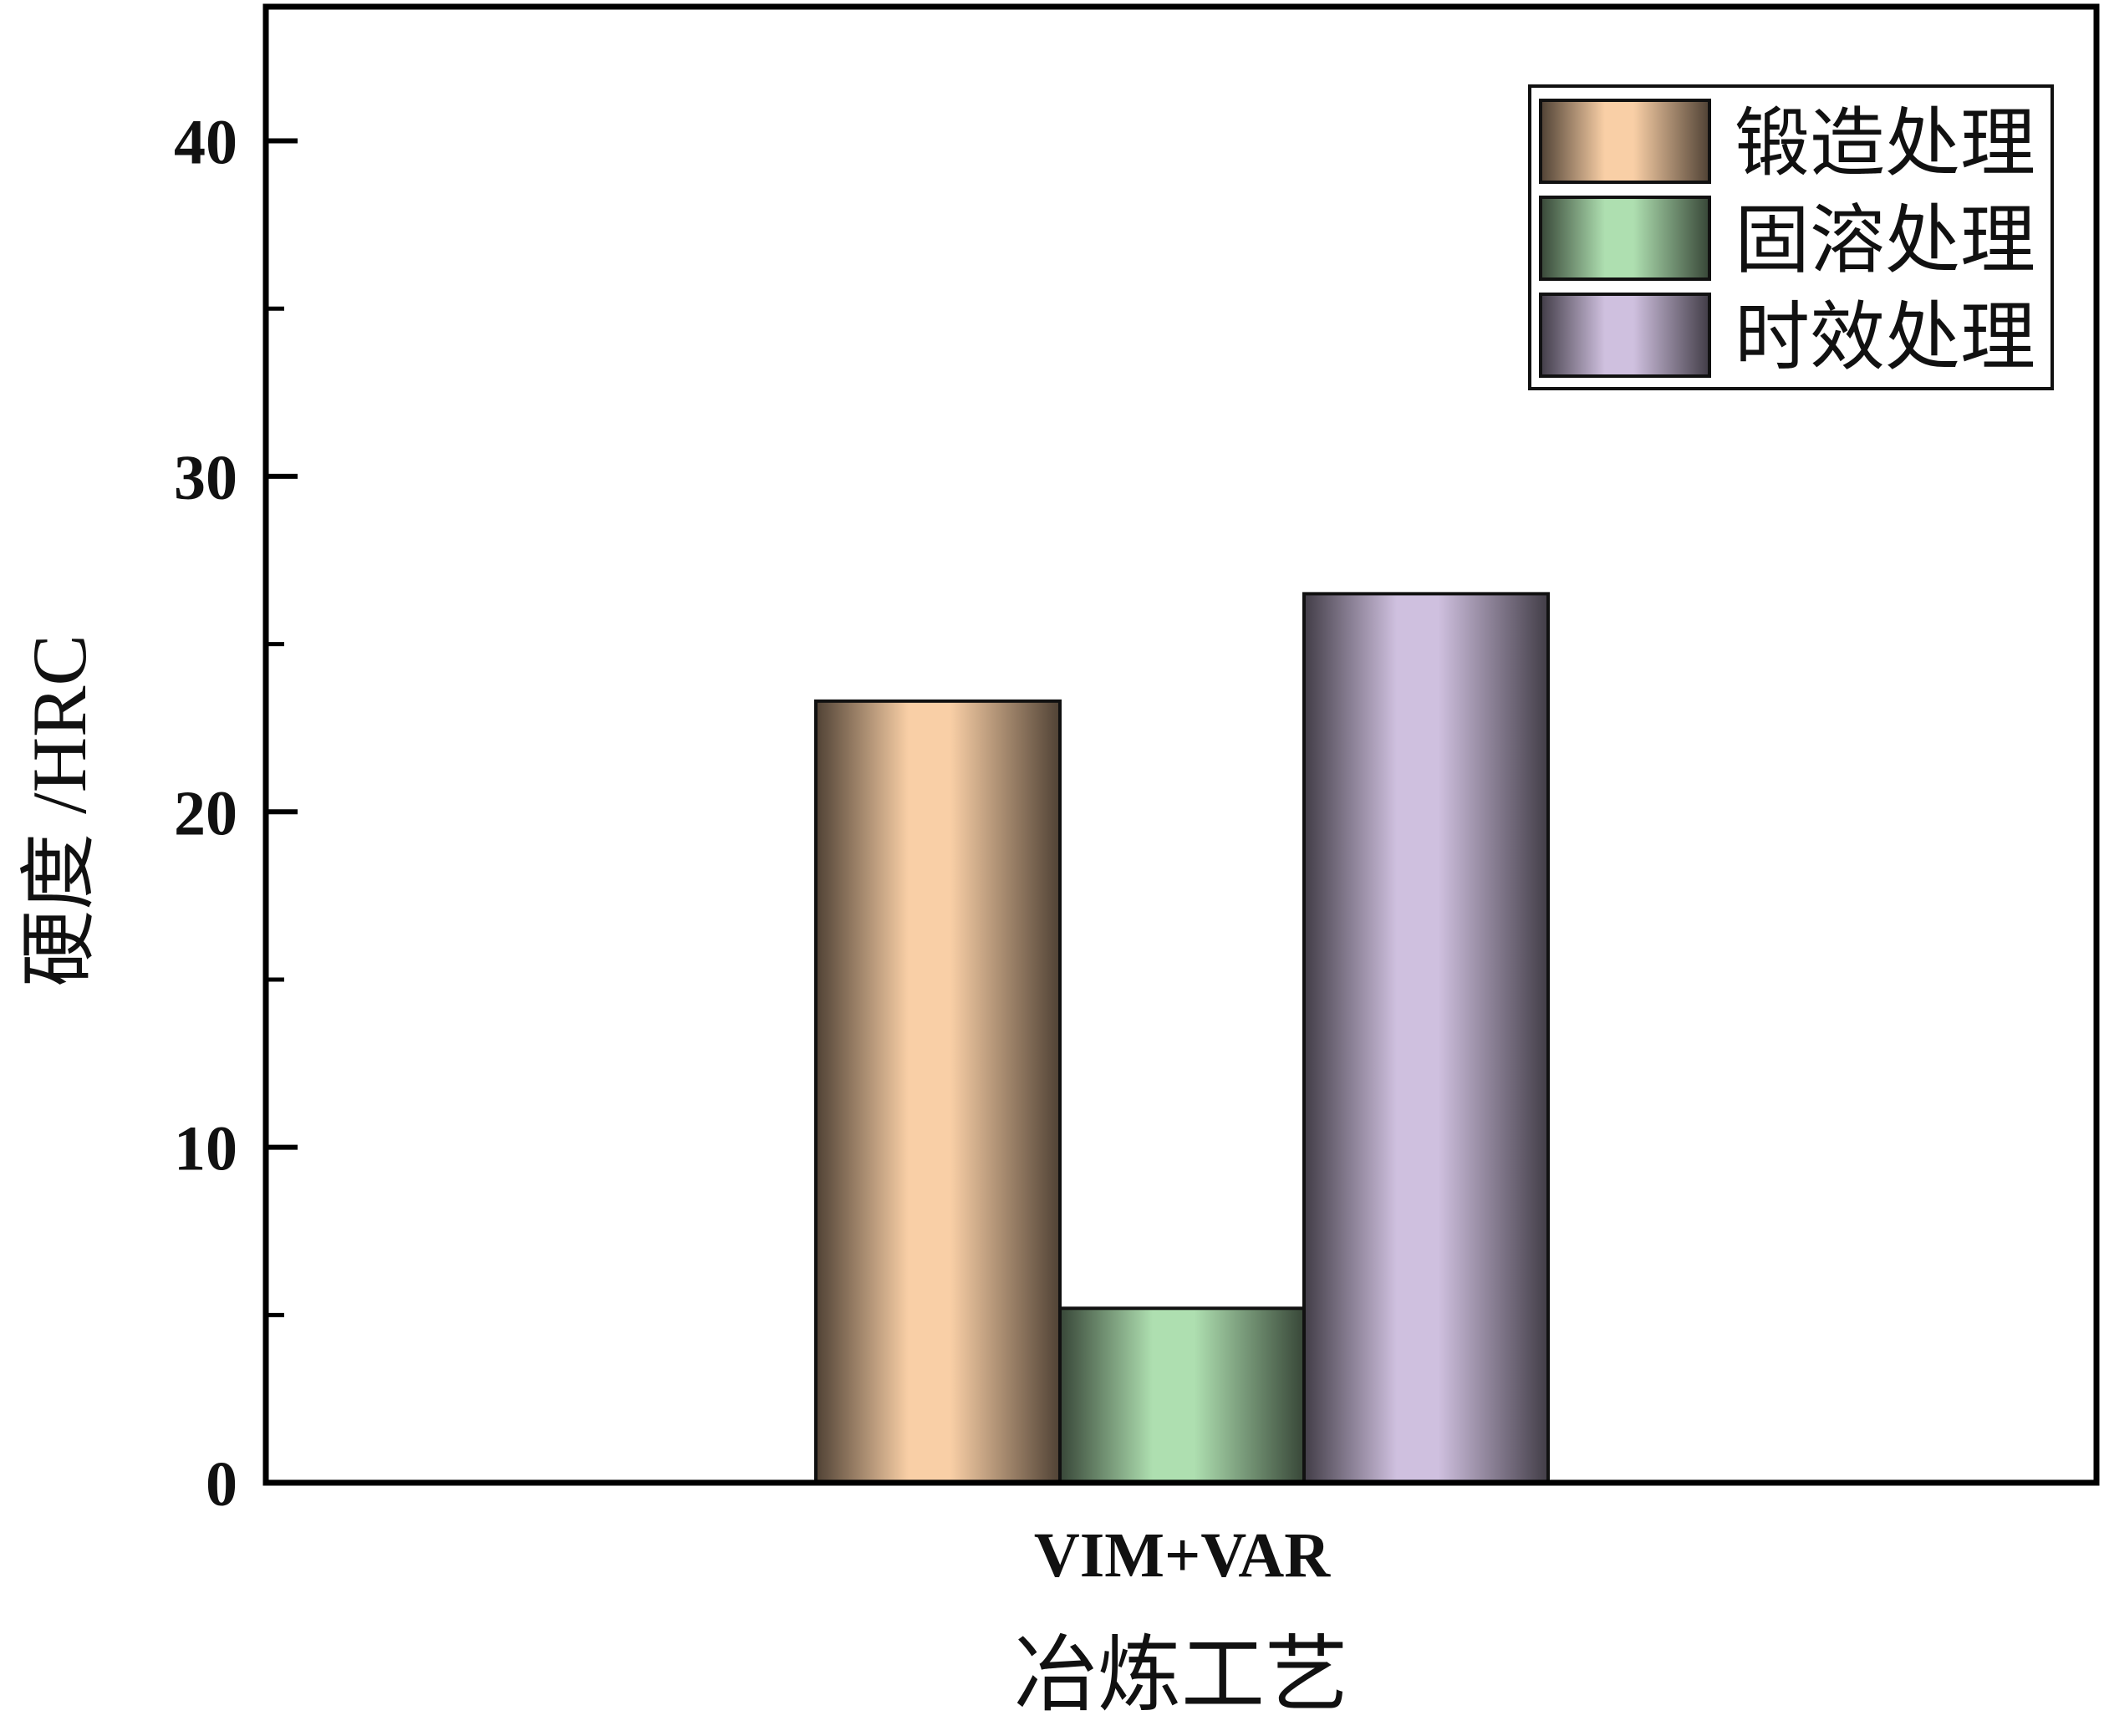 The height and width of the screenshot is (1736, 2104). Describe the element at coordinates (59, 810) in the screenshot. I see `y-axis-title: 硬度 /HRC` at that location.